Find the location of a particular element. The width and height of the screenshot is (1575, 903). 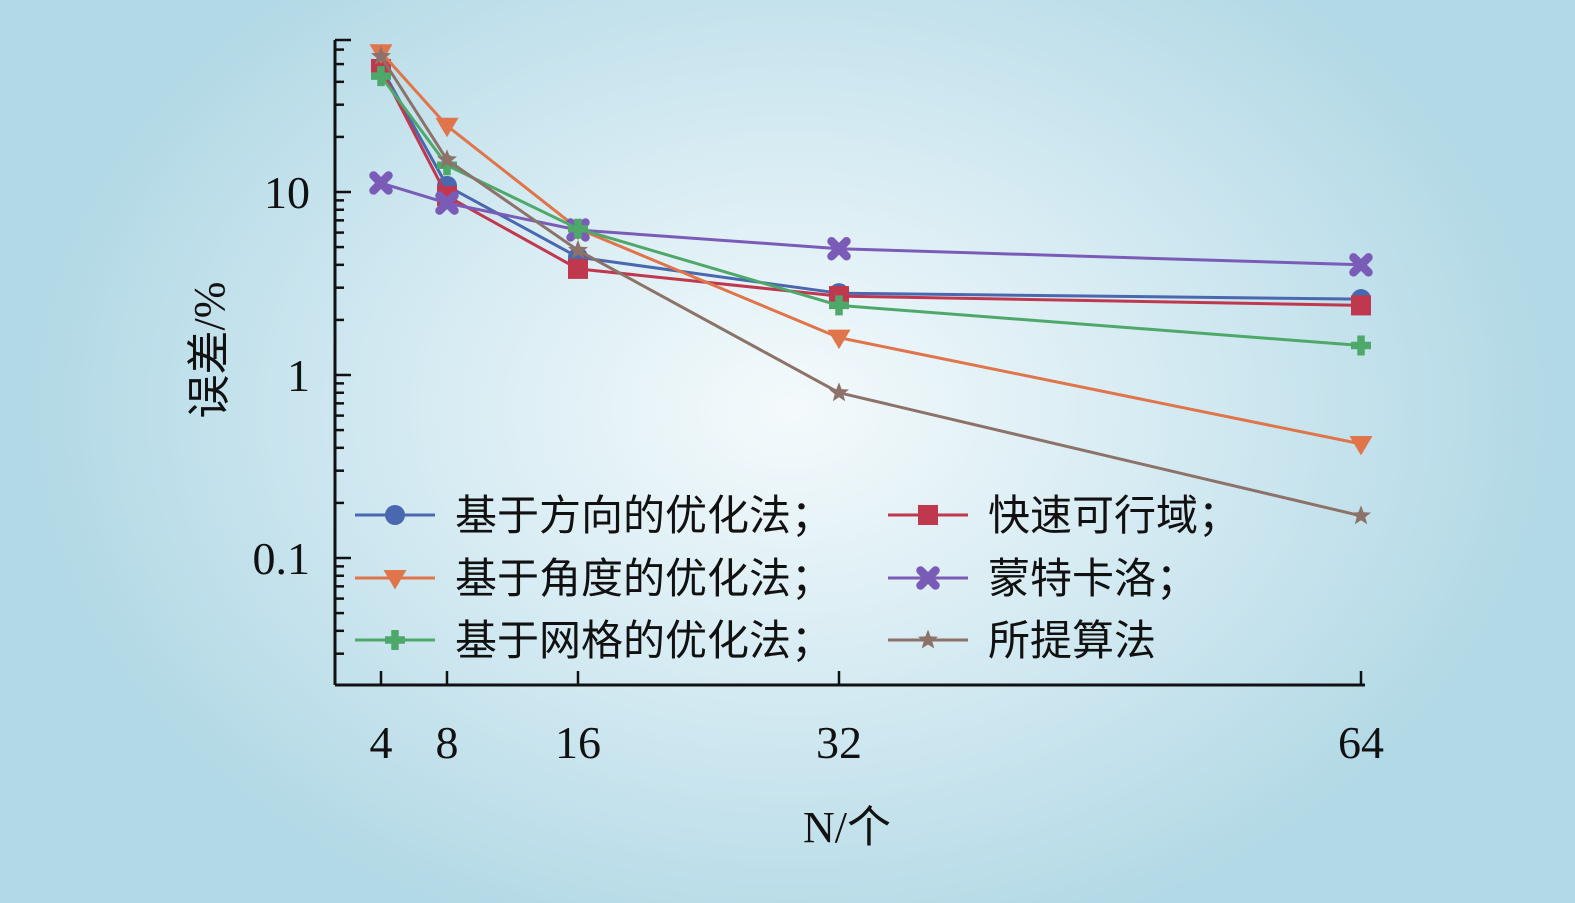

legend-item: 所提算法 is located at coordinates (1022, 640).